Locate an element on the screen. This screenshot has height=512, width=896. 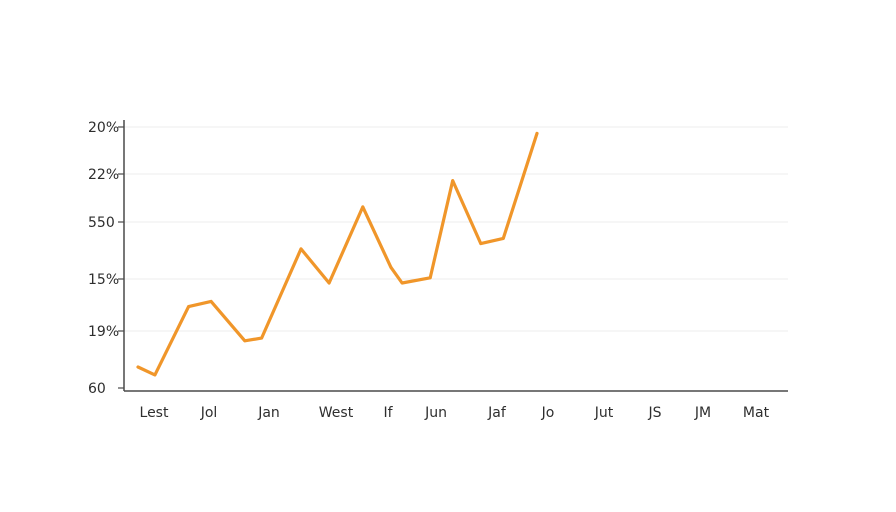
x-tick-label: Jut is located at coordinates (604, 413).